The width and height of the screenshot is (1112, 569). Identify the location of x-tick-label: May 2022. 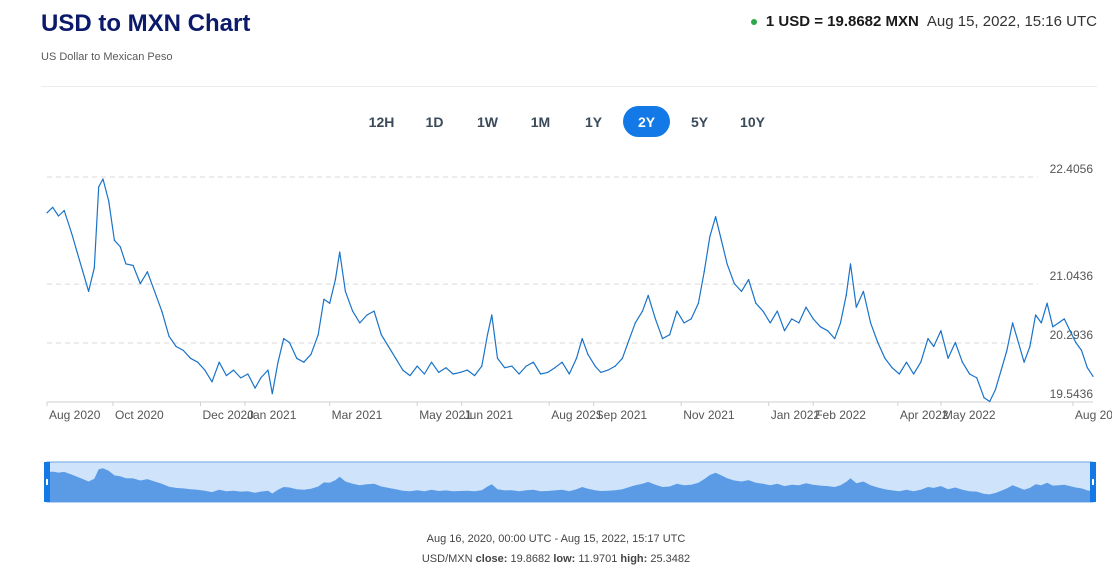
(969, 415).